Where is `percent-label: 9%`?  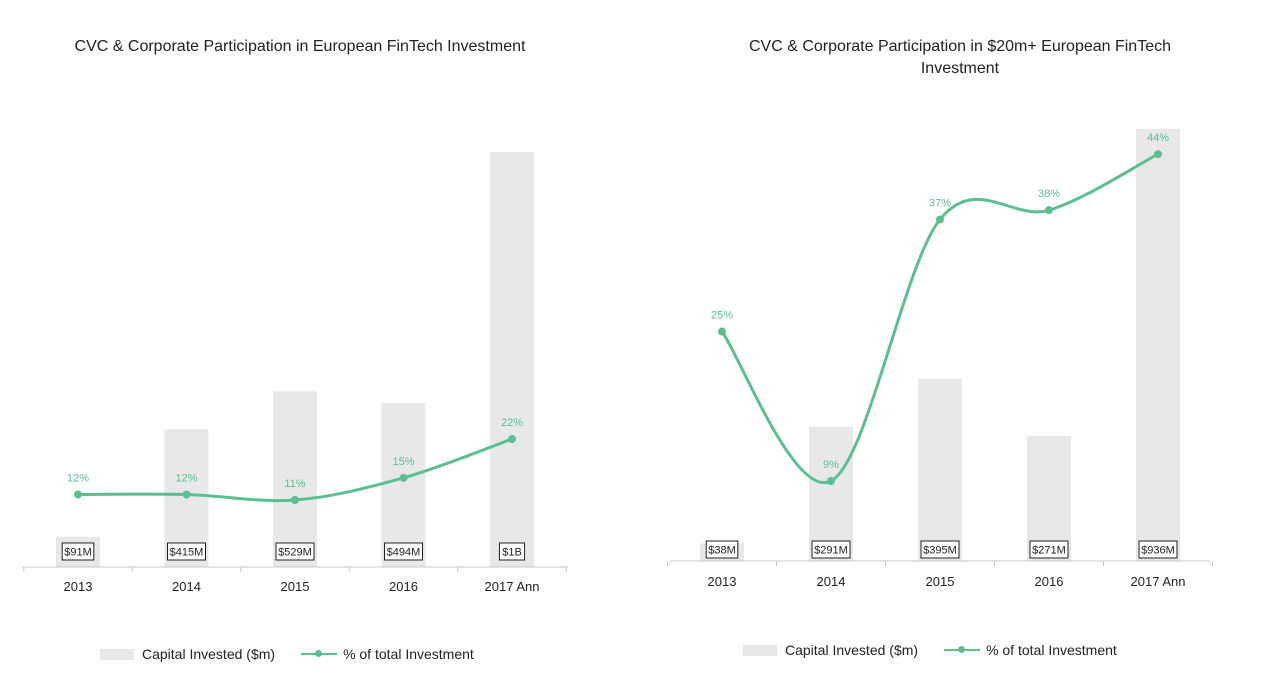 percent-label: 9% is located at coordinates (831, 465).